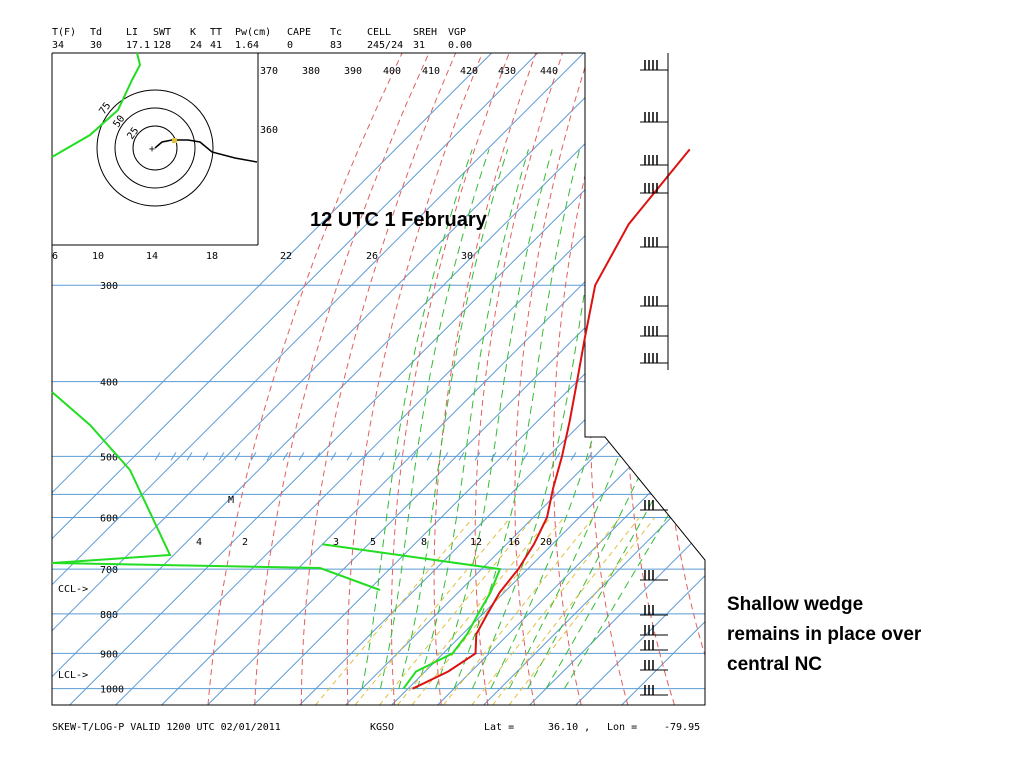 The width and height of the screenshot is (1024, 768). Describe the element at coordinates (353, 71) in the screenshot. I see `theta-label-2: 390` at that location.